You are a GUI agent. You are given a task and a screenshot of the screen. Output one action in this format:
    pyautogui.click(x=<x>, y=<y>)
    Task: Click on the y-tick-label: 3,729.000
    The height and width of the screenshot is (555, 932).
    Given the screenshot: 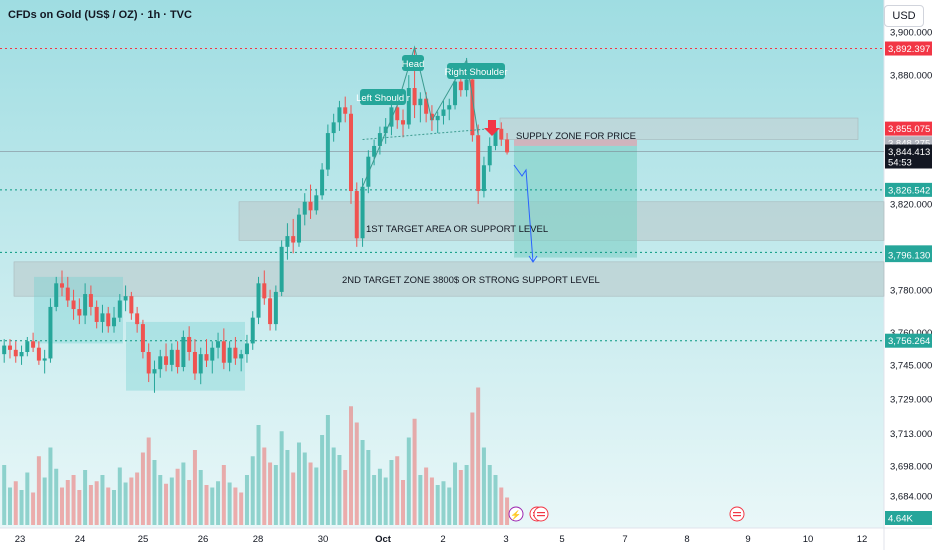 What is the action you would take?
    pyautogui.click(x=911, y=400)
    